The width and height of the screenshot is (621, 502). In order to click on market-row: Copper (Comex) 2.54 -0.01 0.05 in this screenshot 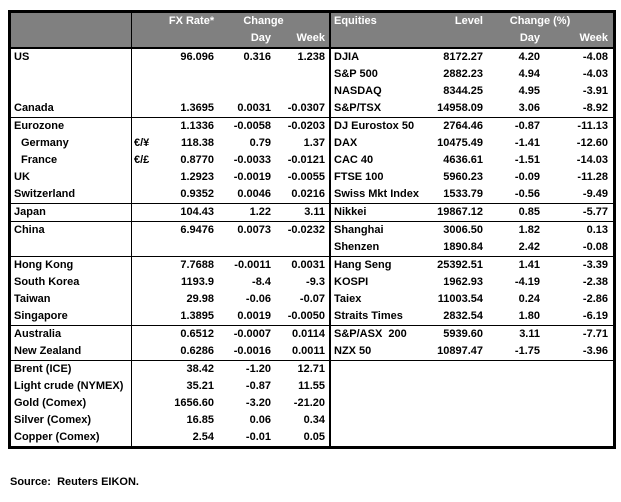, I will do `click(312, 437)`.